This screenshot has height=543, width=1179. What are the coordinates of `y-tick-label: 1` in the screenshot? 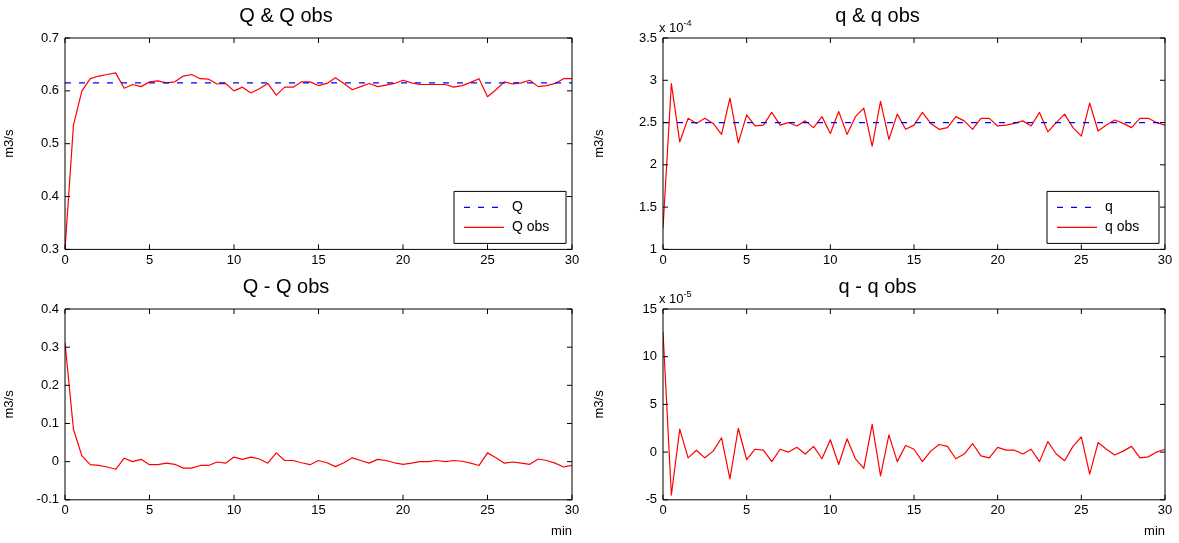 It's located at (653, 248).